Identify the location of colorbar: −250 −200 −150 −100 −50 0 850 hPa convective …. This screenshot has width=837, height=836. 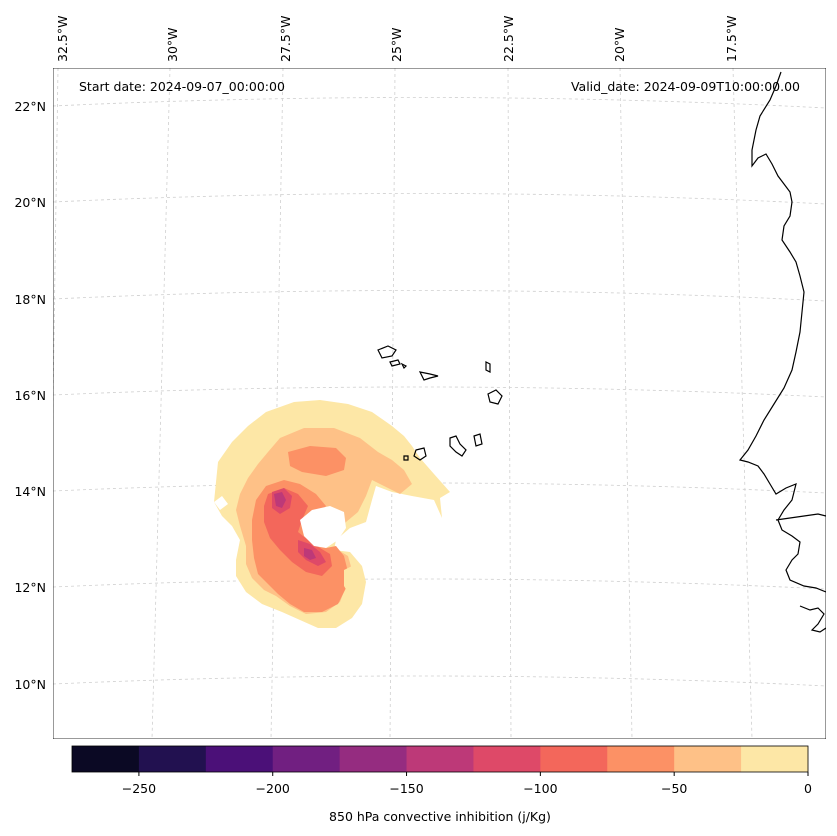
(441, 784).